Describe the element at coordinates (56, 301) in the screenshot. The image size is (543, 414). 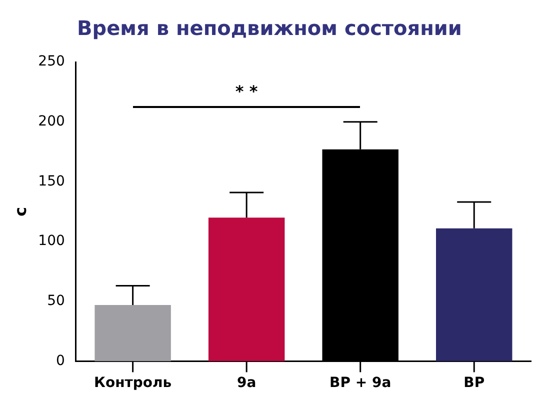
I see `y-tick-label: 50` at that location.